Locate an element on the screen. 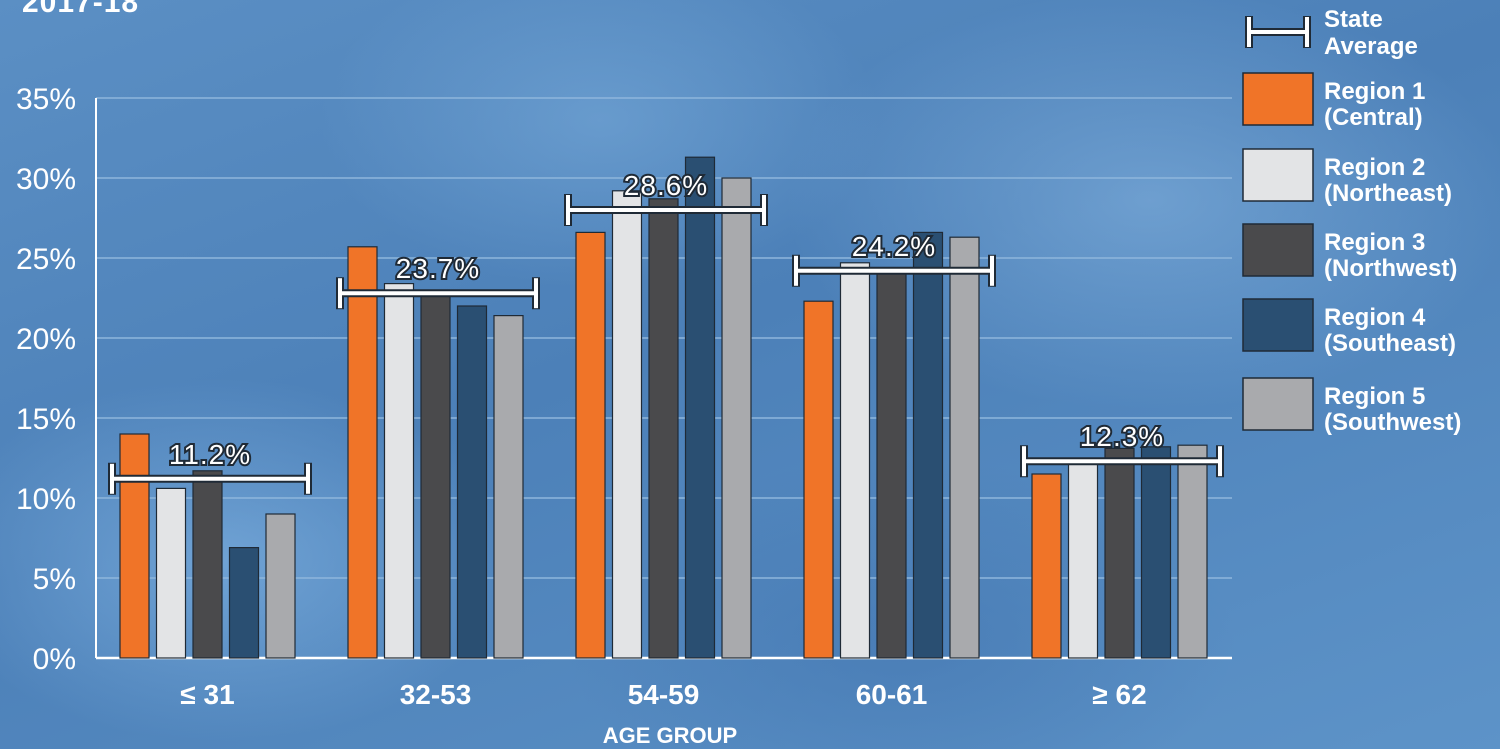 Image resolution: width=1500 pixels, height=749 pixels. legend-label: (Southeast) is located at coordinates (1390, 343).